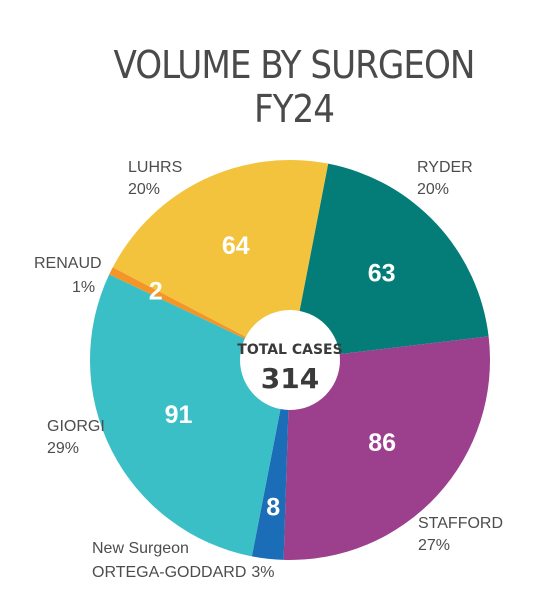  Describe the element at coordinates (270, 460) in the screenshot. I see `slice-ortega-goddard` at that location.